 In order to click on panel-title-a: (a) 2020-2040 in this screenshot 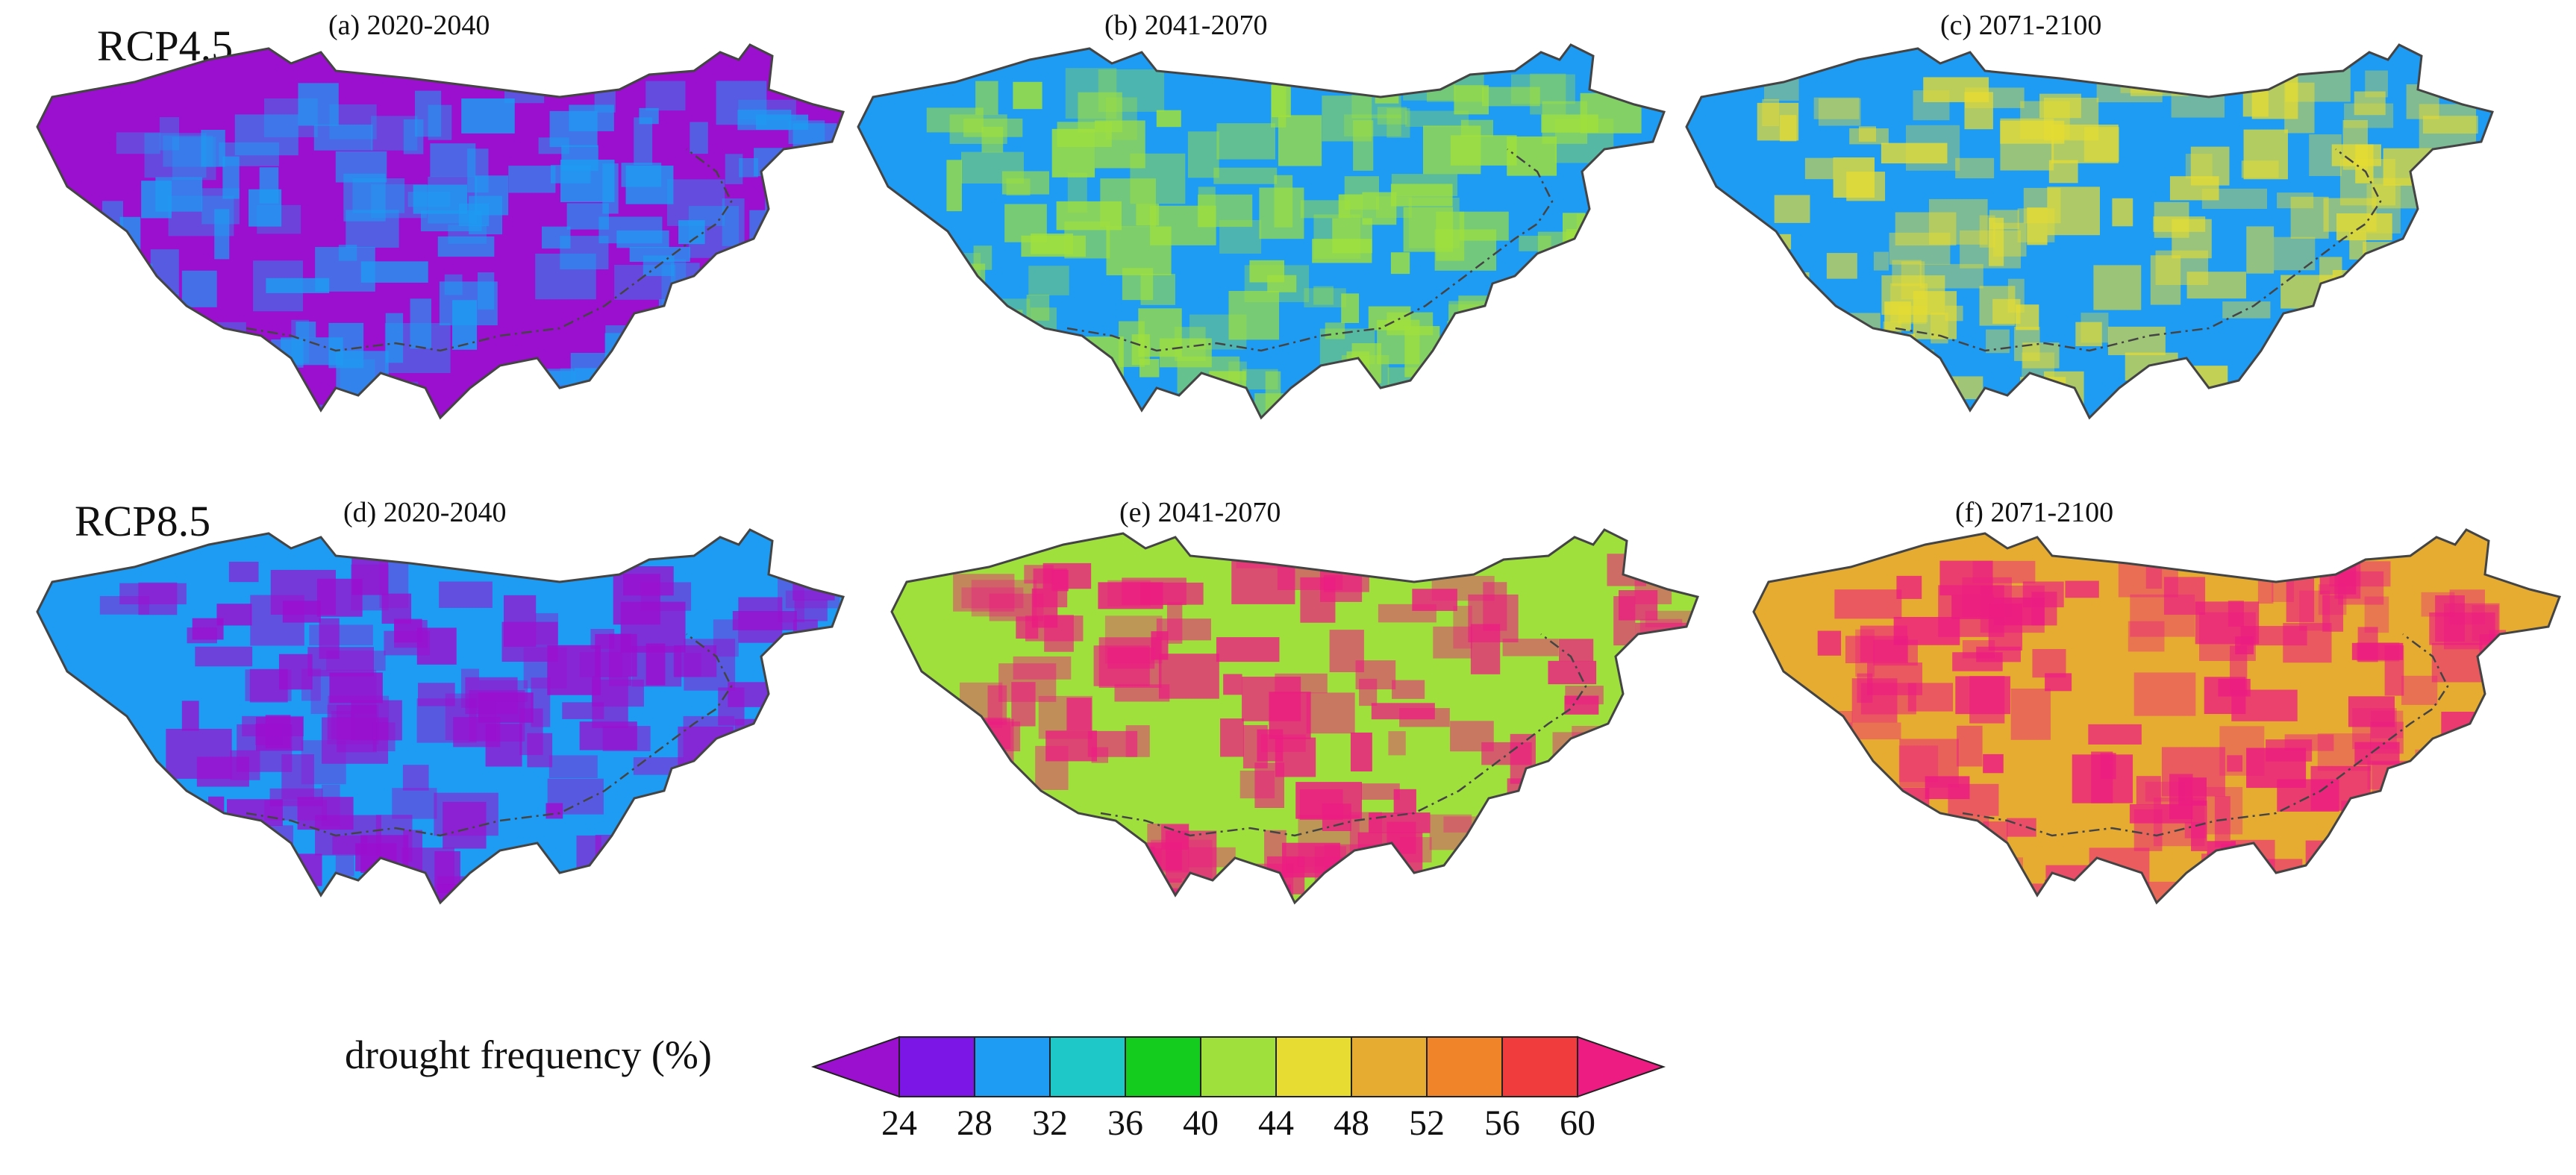, I will do `click(409, 26)`.